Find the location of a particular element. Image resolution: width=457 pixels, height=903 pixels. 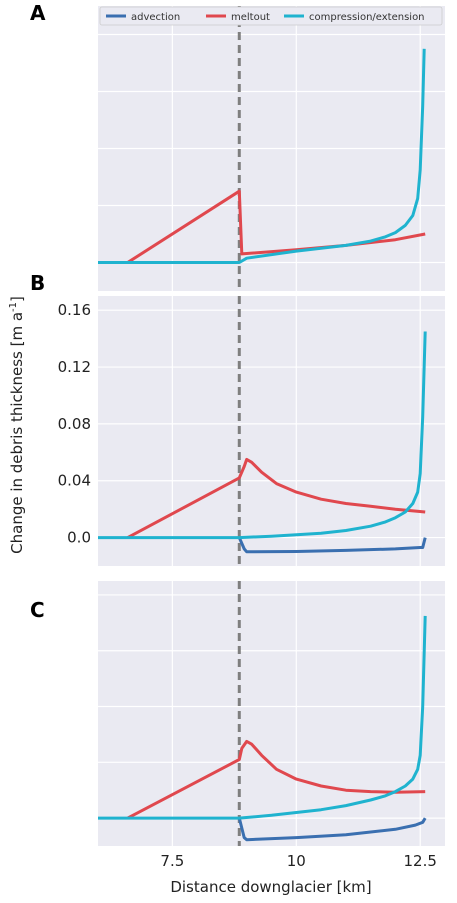

x-axis-label: Distance downglacier [km] is located at coordinates (270, 887).